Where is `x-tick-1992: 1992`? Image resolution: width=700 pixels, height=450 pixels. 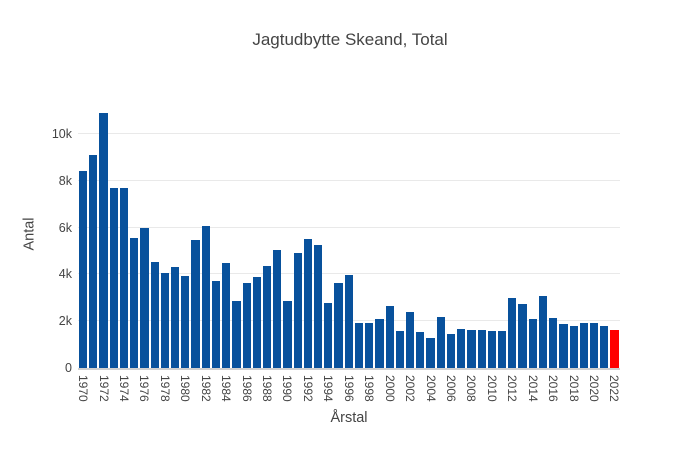 x-tick-1992: 1992 is located at coordinates (308, 390).